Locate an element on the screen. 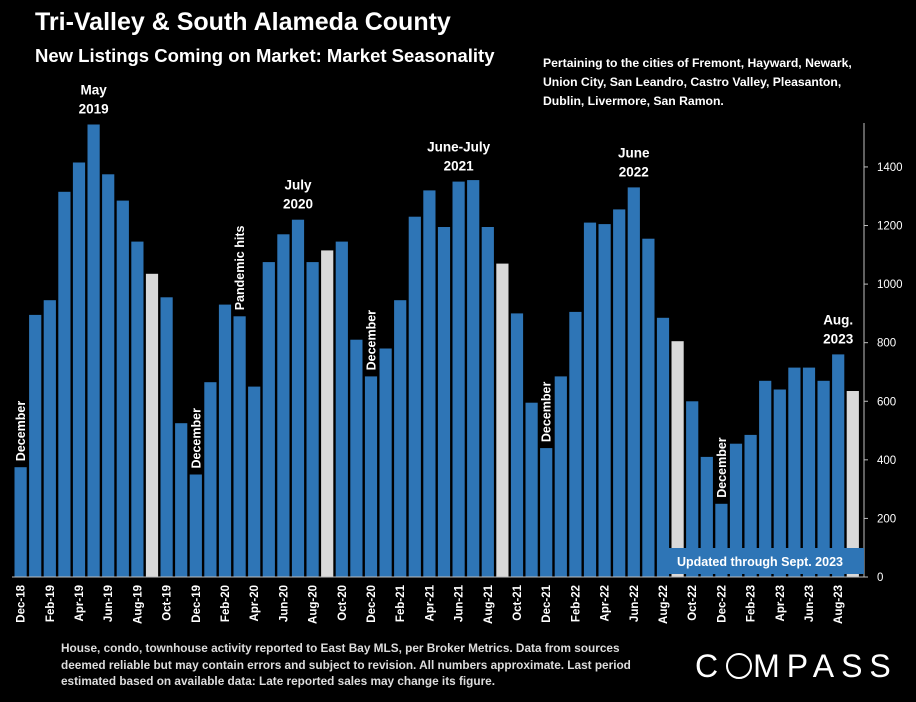 Image resolution: width=916 pixels, height=702 pixels. x-tick-label: Feb-23 is located at coordinates (752, 603).